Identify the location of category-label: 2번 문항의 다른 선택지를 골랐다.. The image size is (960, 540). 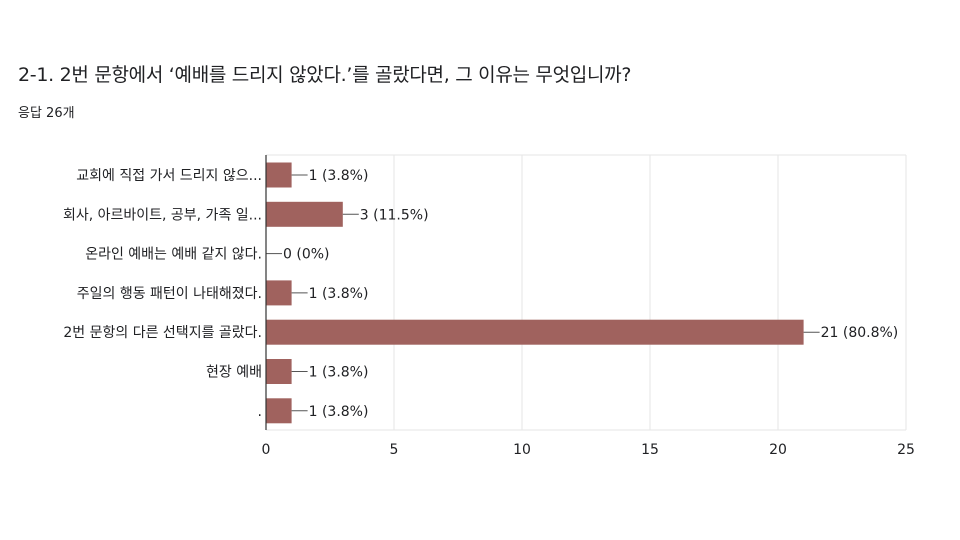
(162, 333).